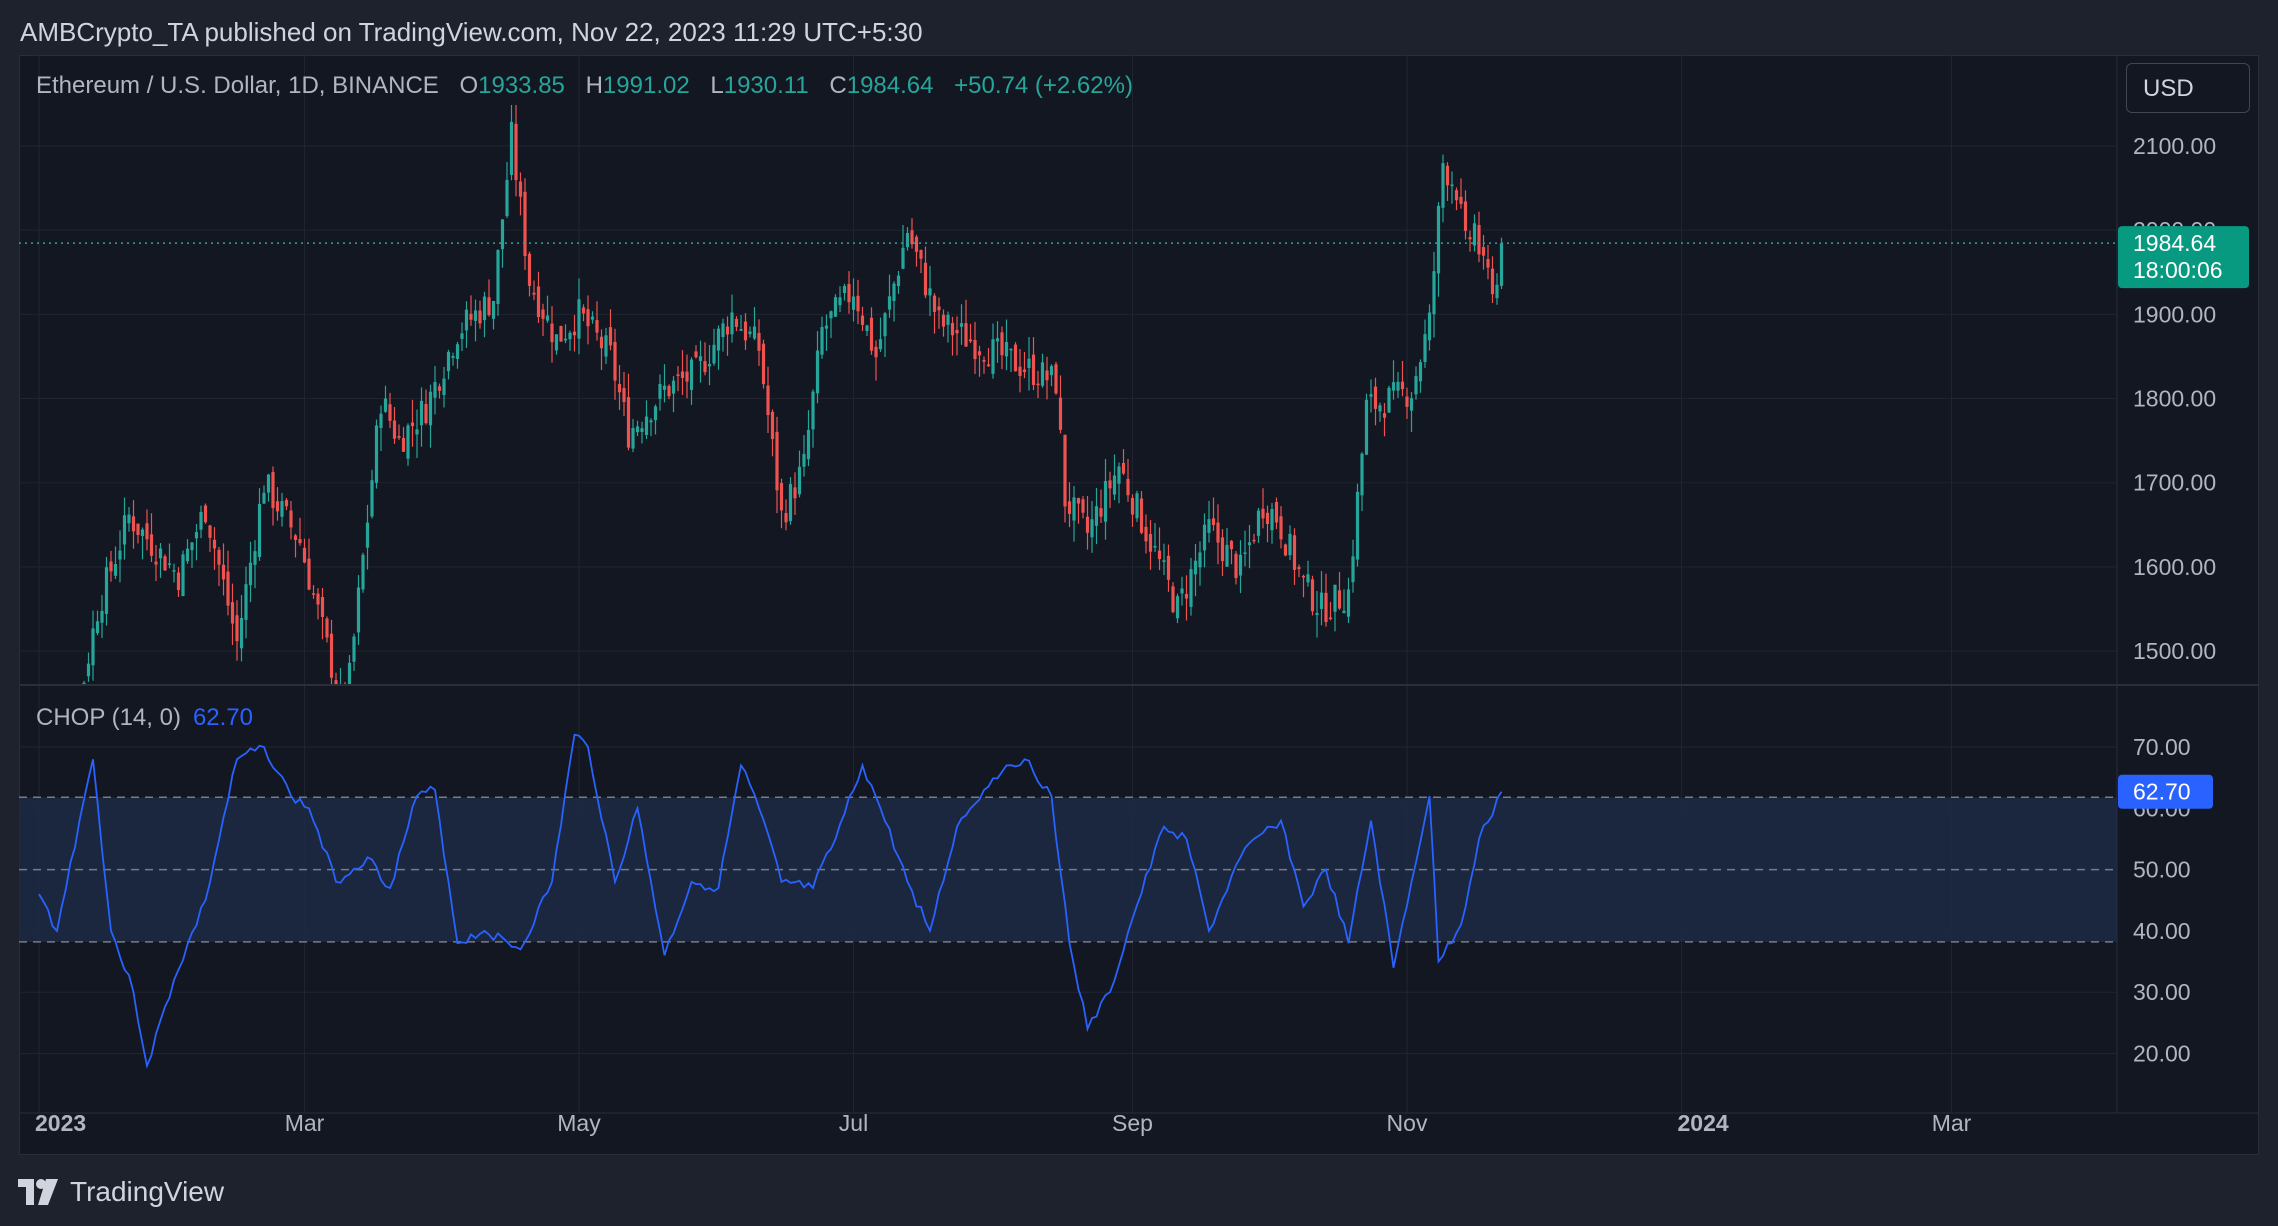 This screenshot has width=2278, height=1226. I want to click on high-label: H, so click(594, 85).